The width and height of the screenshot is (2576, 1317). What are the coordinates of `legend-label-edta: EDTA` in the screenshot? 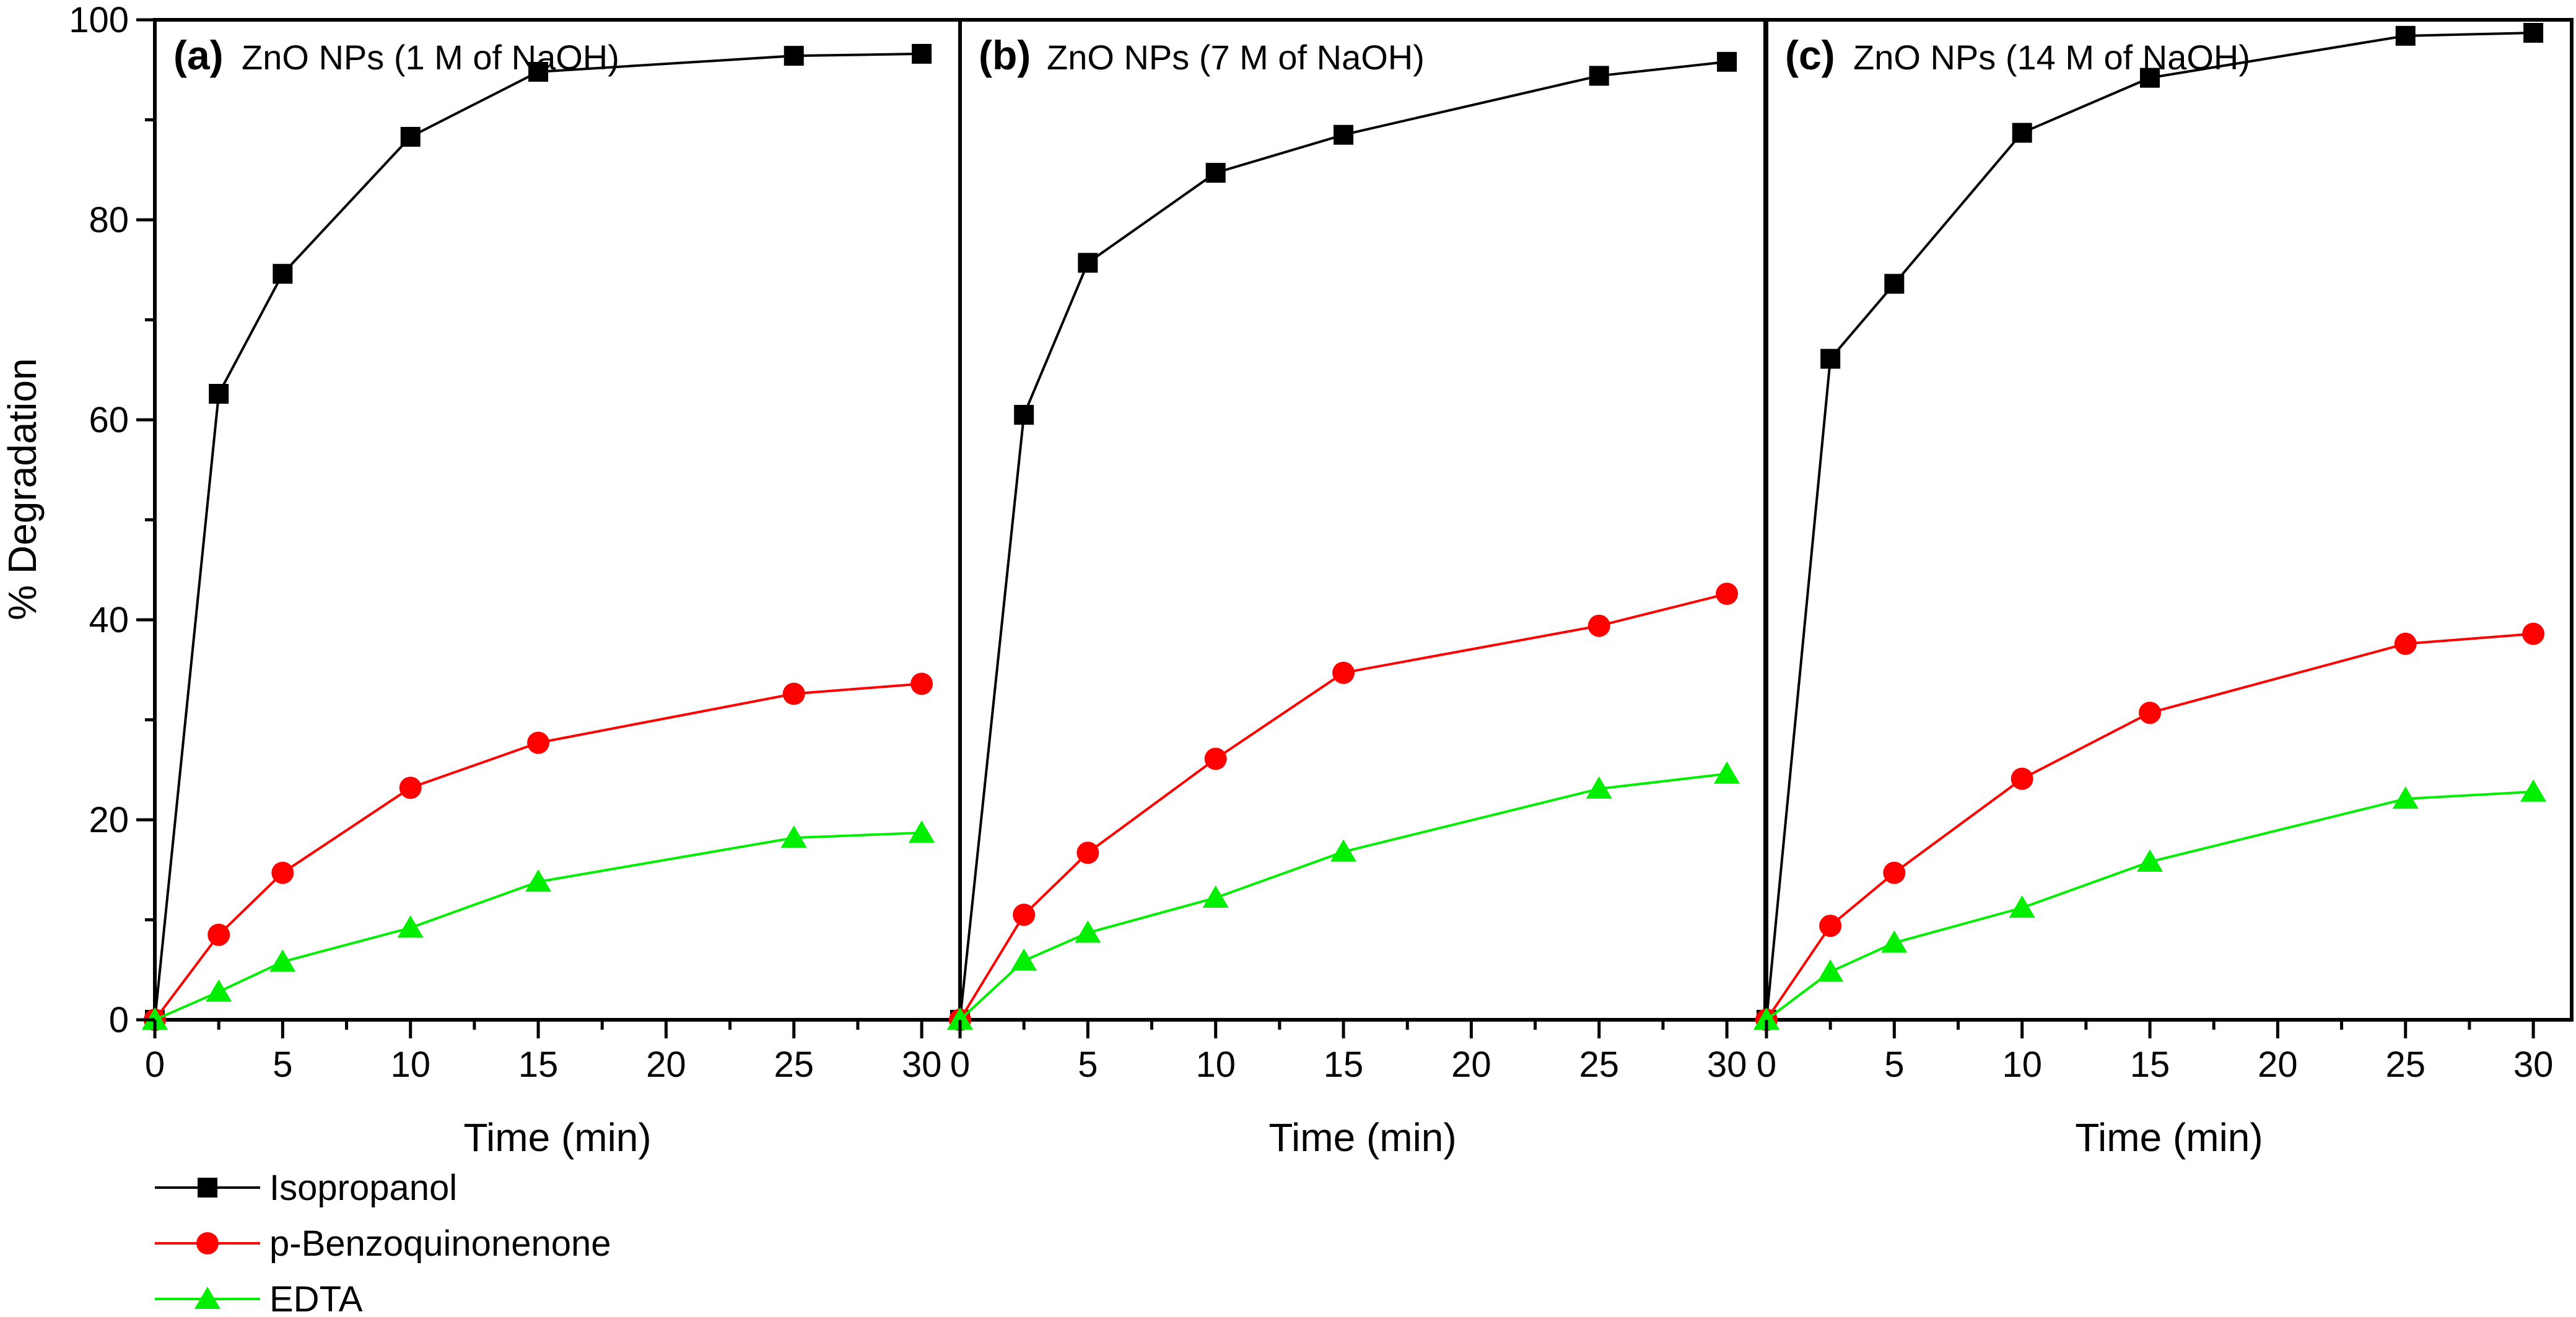 It's located at (316, 1298).